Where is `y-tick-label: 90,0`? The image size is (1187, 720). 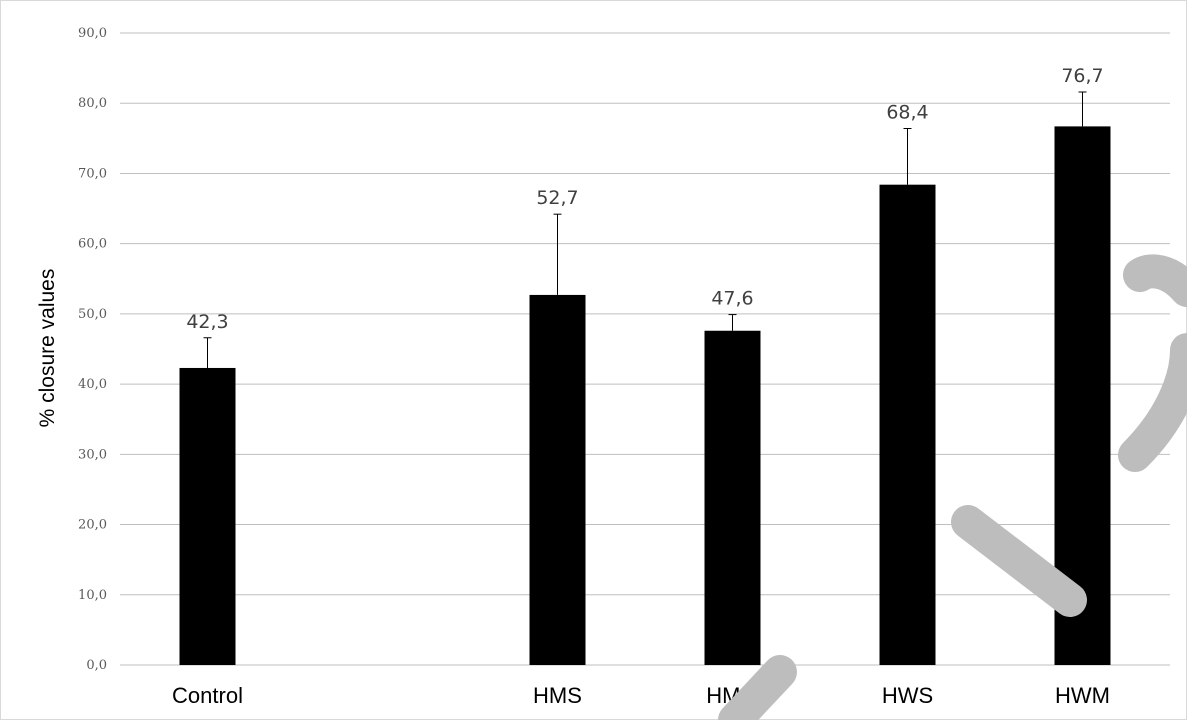
y-tick-label: 90,0 is located at coordinates (92, 33).